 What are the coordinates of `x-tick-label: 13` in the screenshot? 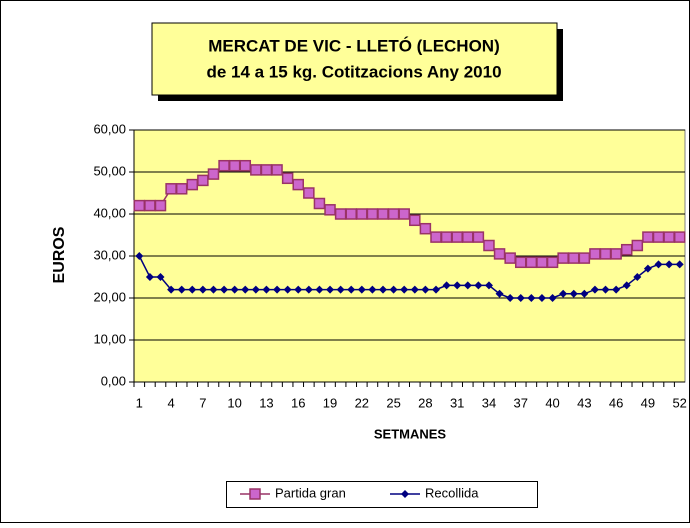 It's located at (266, 402).